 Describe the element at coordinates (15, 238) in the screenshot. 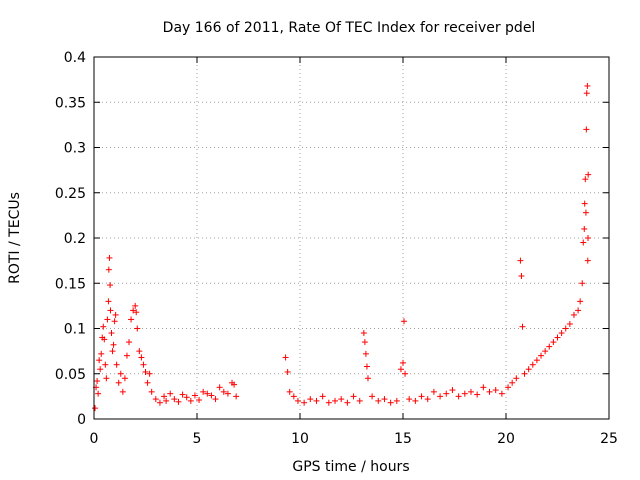

I see `y-axis-title: ROTI / TECUs` at that location.